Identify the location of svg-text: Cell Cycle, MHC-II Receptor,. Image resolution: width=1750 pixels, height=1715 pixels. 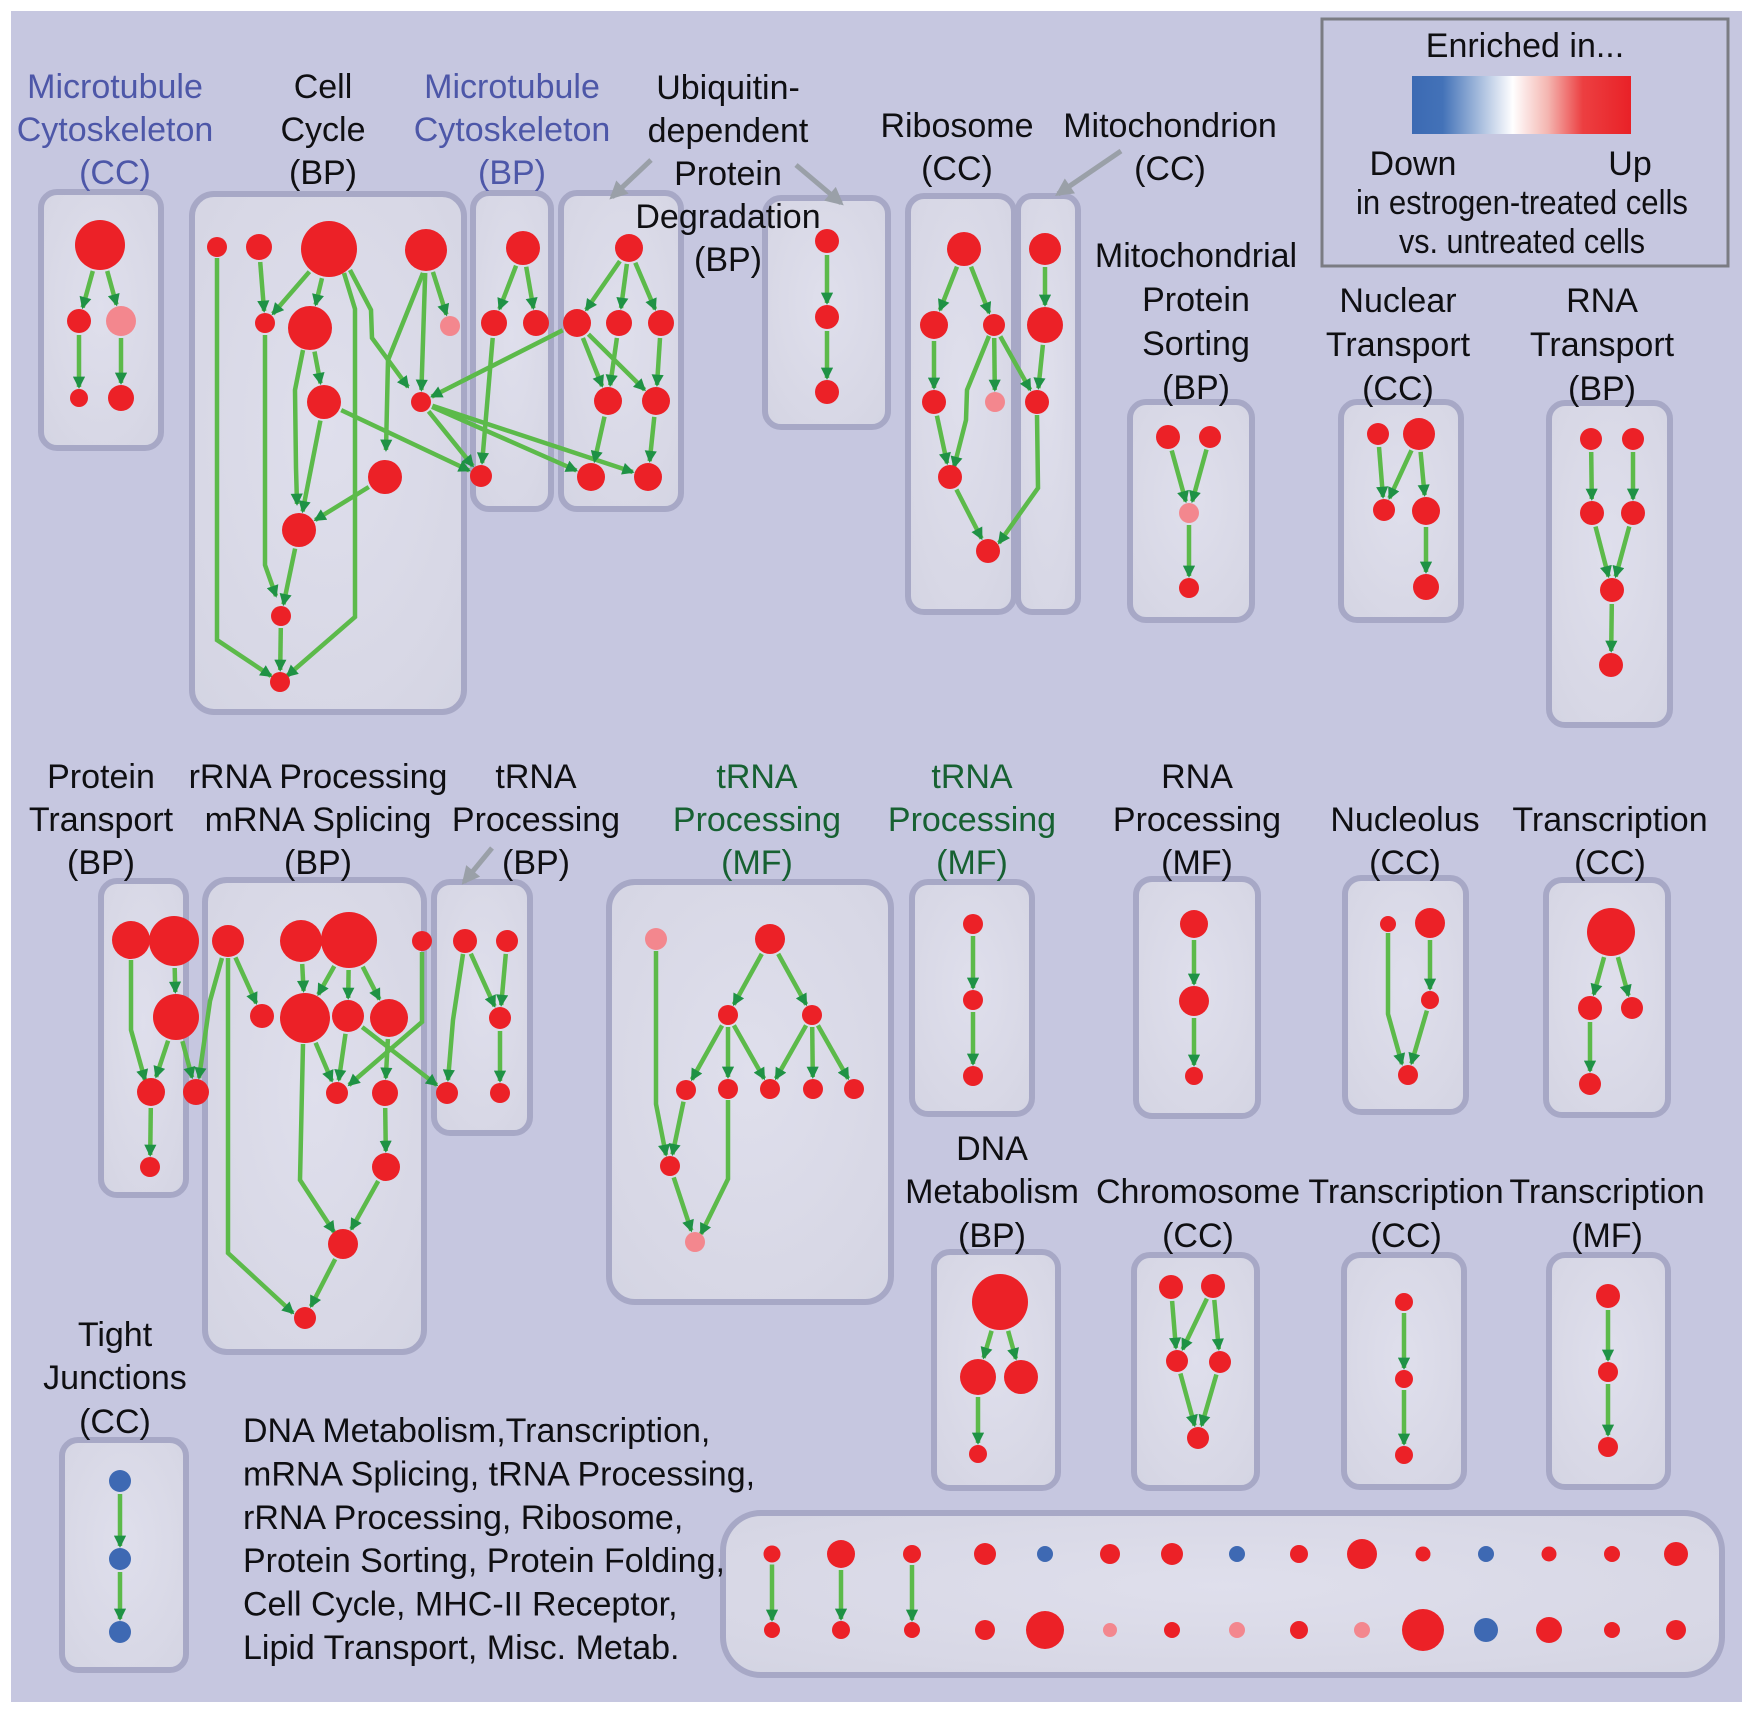
(460, 1605).